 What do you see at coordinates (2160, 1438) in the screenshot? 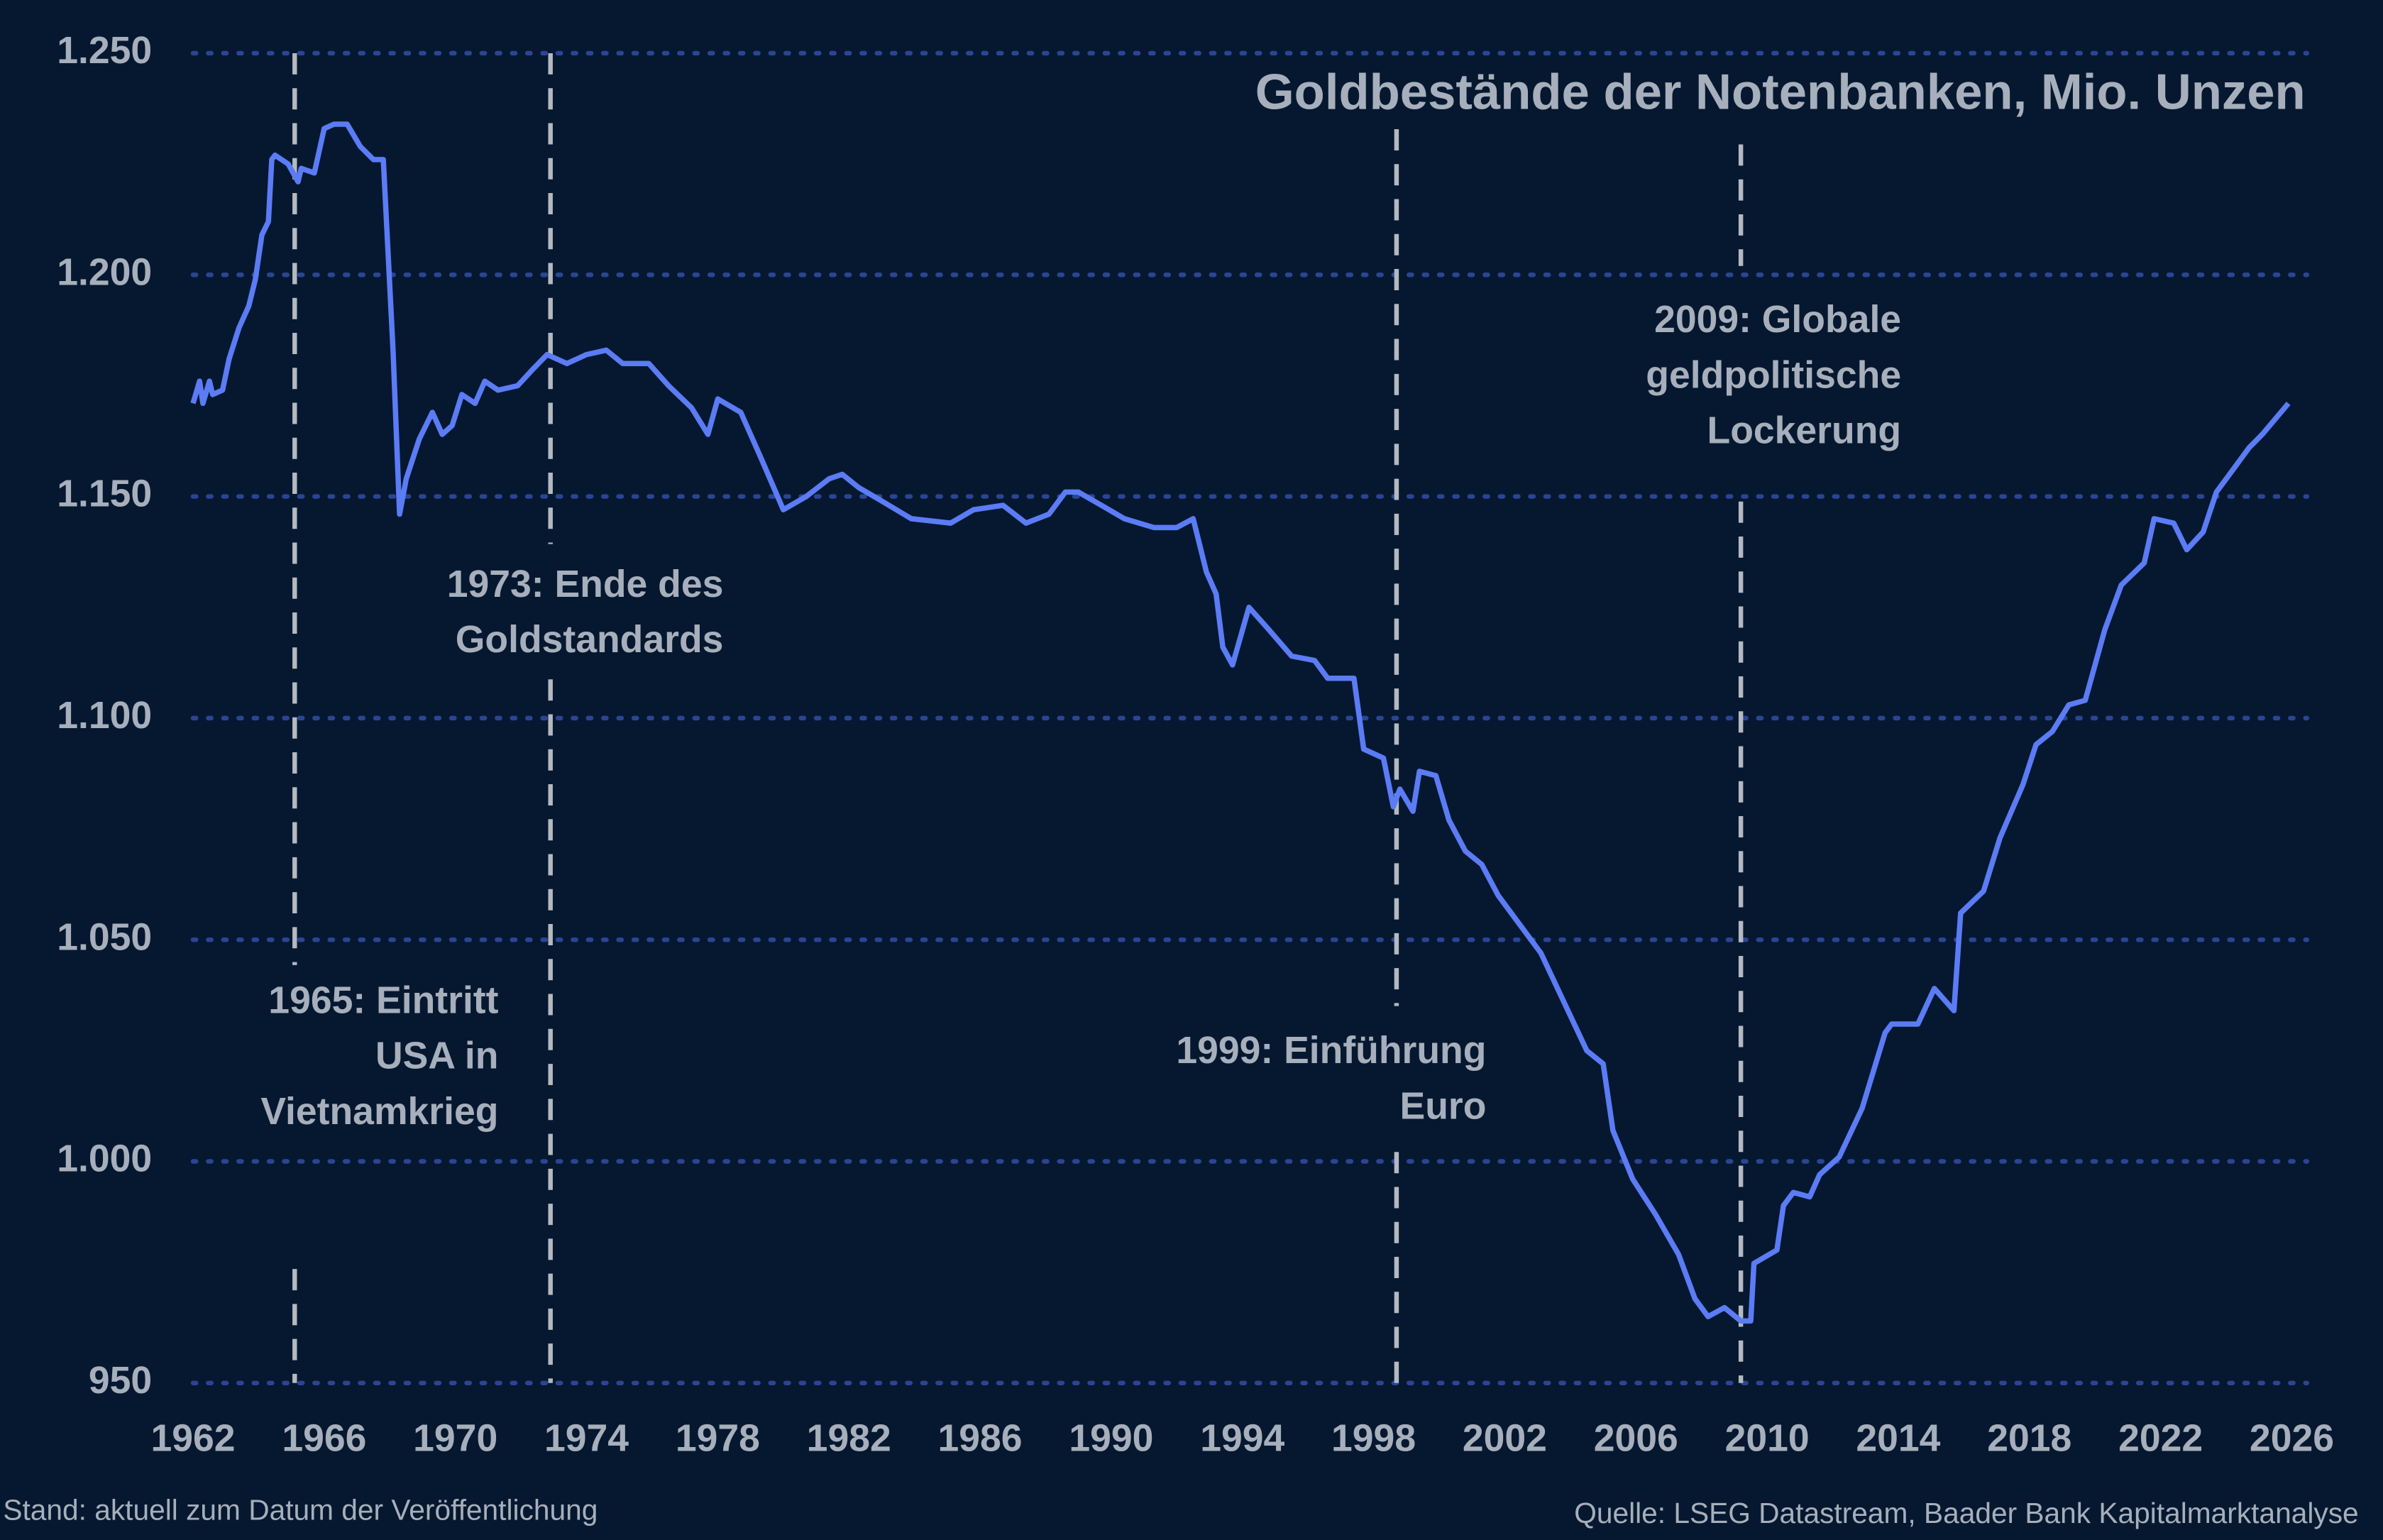
I see `x-tick-label: 2022` at bounding box center [2160, 1438].